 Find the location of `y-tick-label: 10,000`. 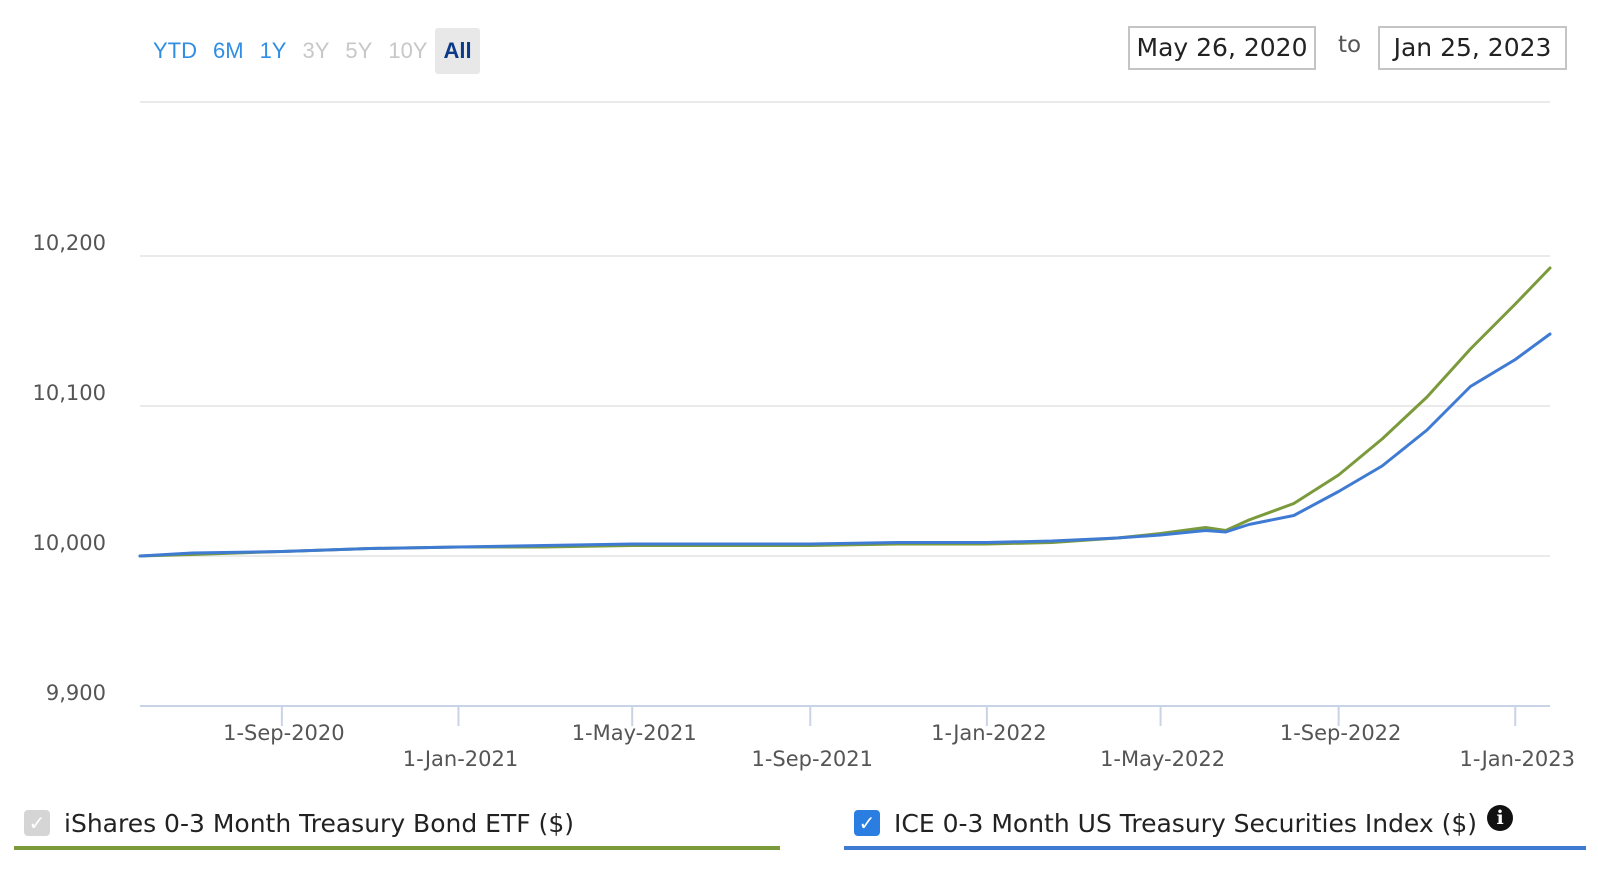

y-tick-label: 10,000 is located at coordinates (69, 543).